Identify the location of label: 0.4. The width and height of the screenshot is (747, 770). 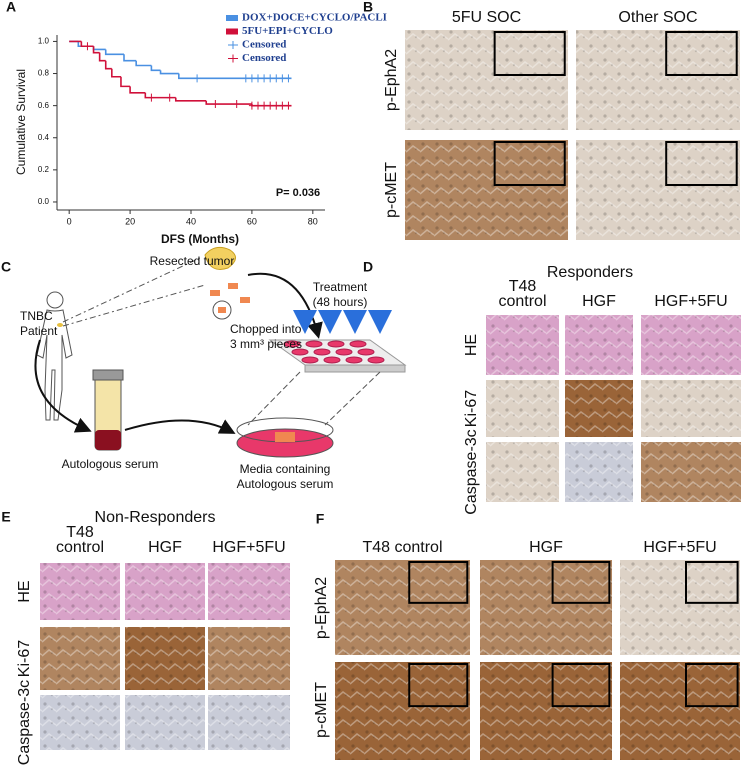
(44, 137).